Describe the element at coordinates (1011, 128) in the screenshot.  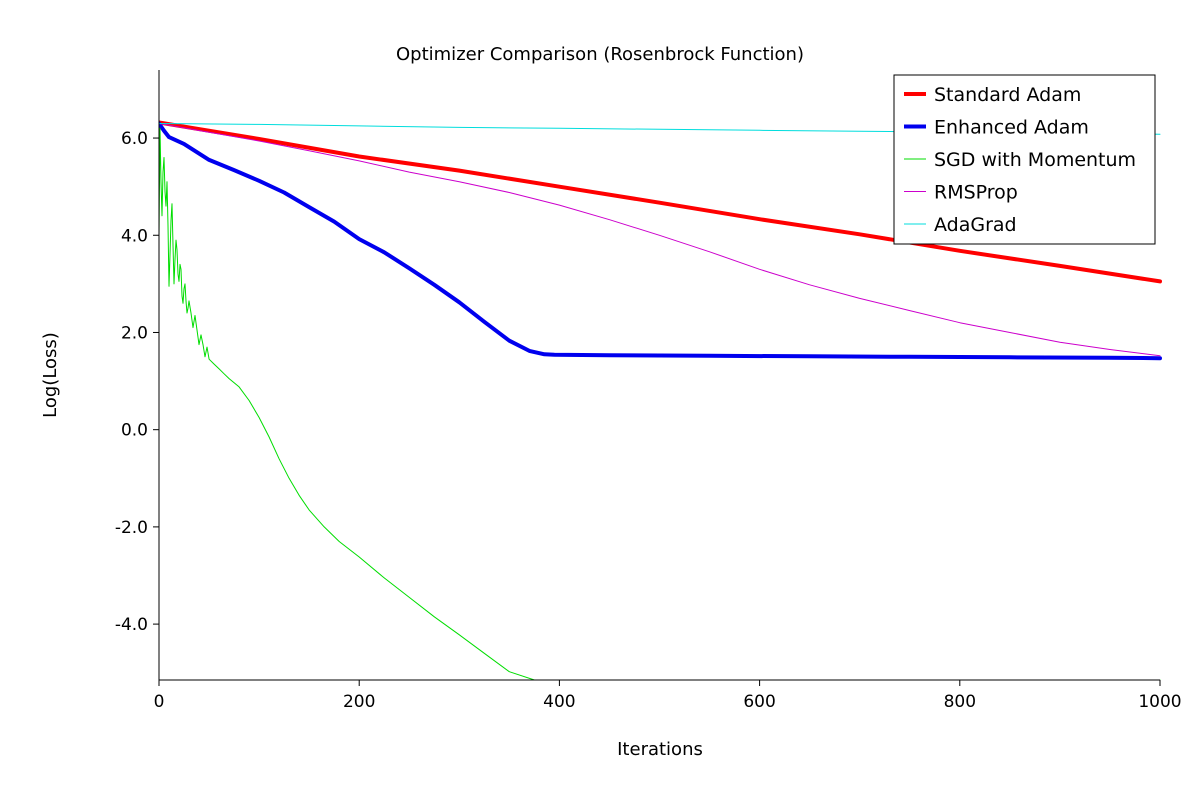
I see `legend-label-enhanced-adam: Enhanced Adam` at that location.